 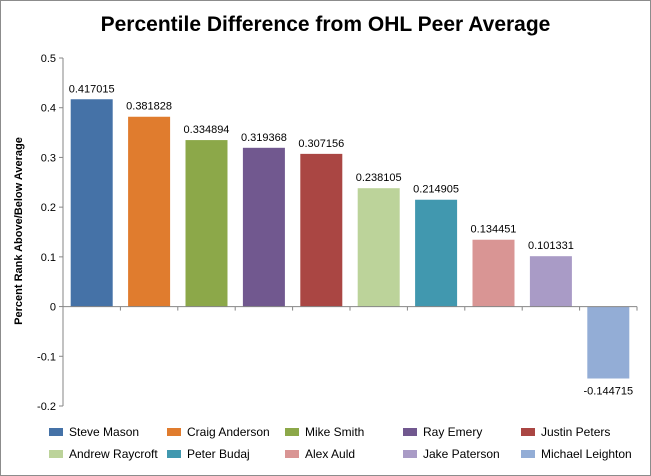 I want to click on legend-item: Andrew Raycroft, so click(x=108, y=454).